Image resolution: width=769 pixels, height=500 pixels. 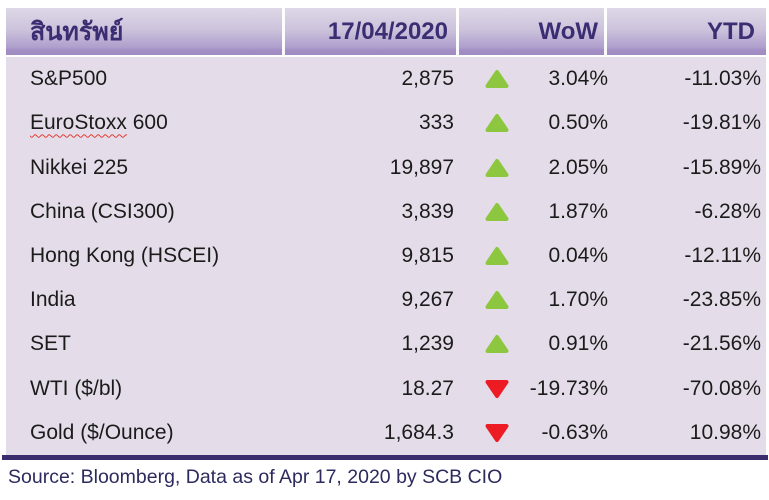 What do you see at coordinates (385, 457) in the screenshot?
I see `table-bottom-rule` at bounding box center [385, 457].